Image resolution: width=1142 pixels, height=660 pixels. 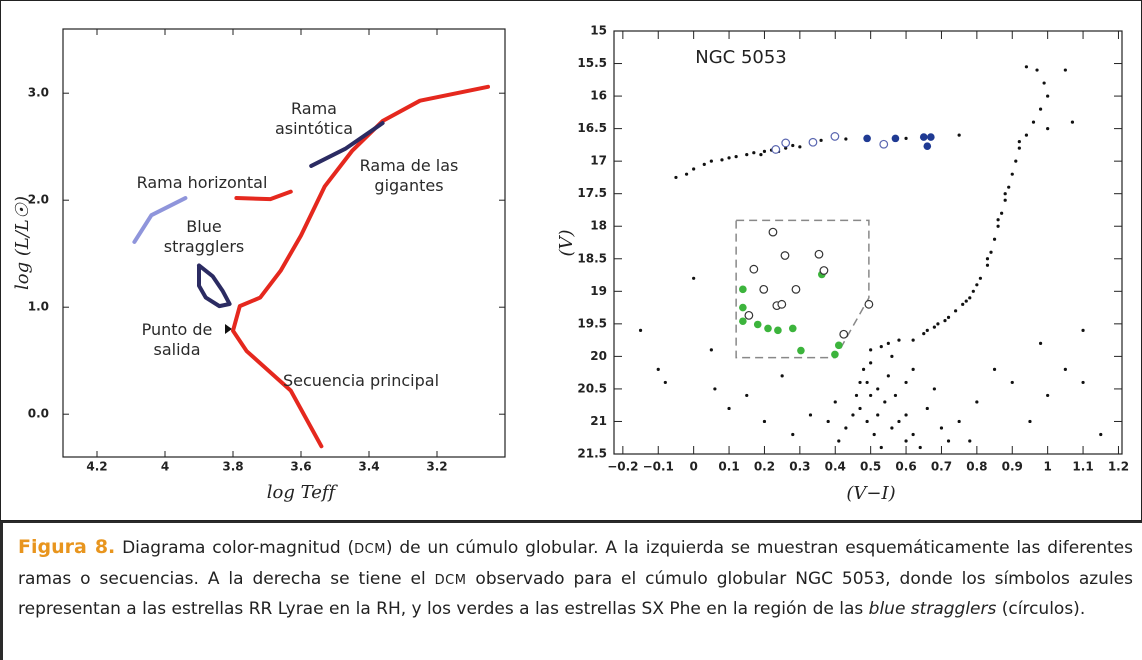 I want to click on y-tick-label: 2.0, so click(x=38, y=200).